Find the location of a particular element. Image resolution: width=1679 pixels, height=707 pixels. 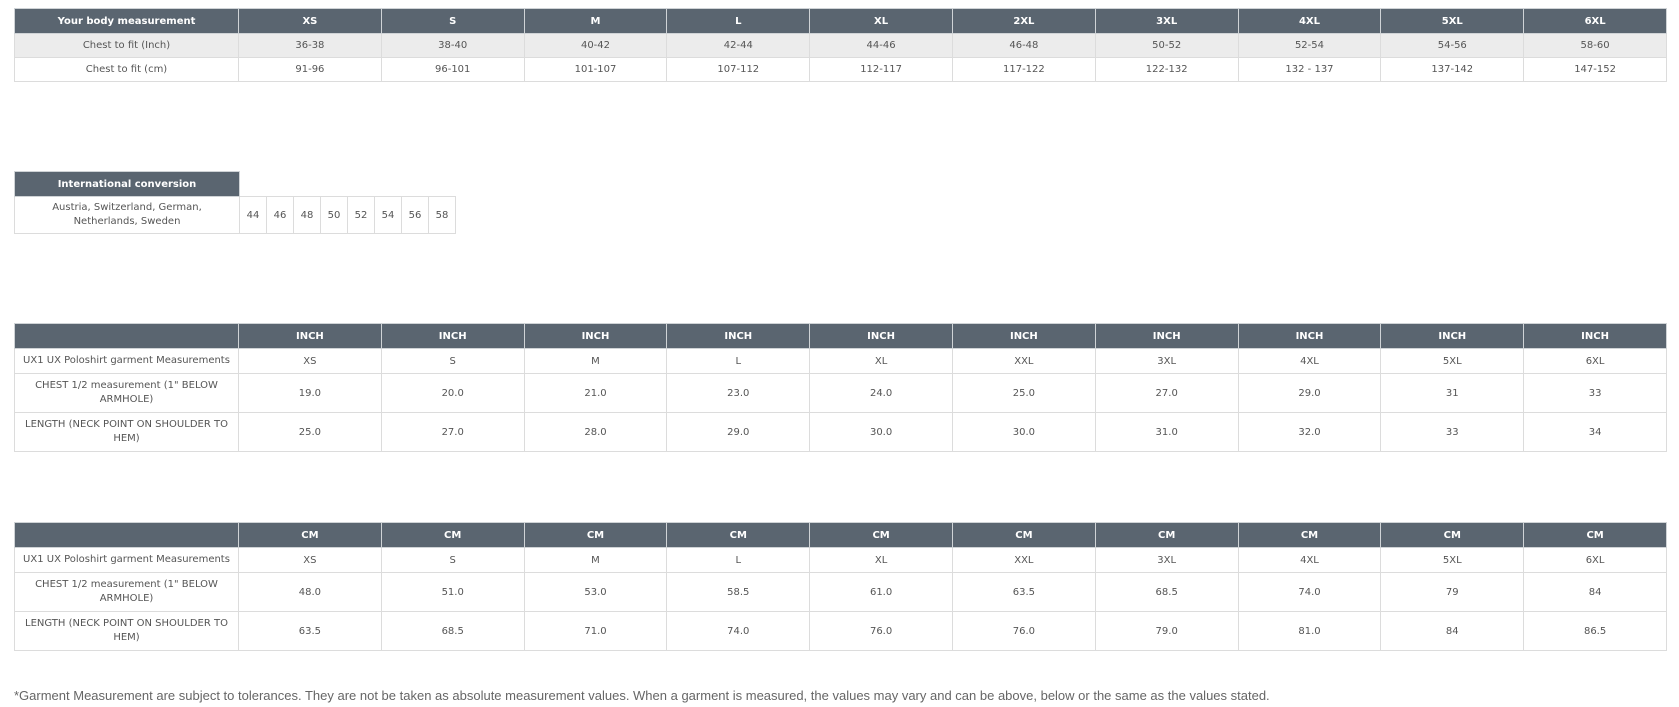

conversion-size-cell: 52 is located at coordinates (361, 215).